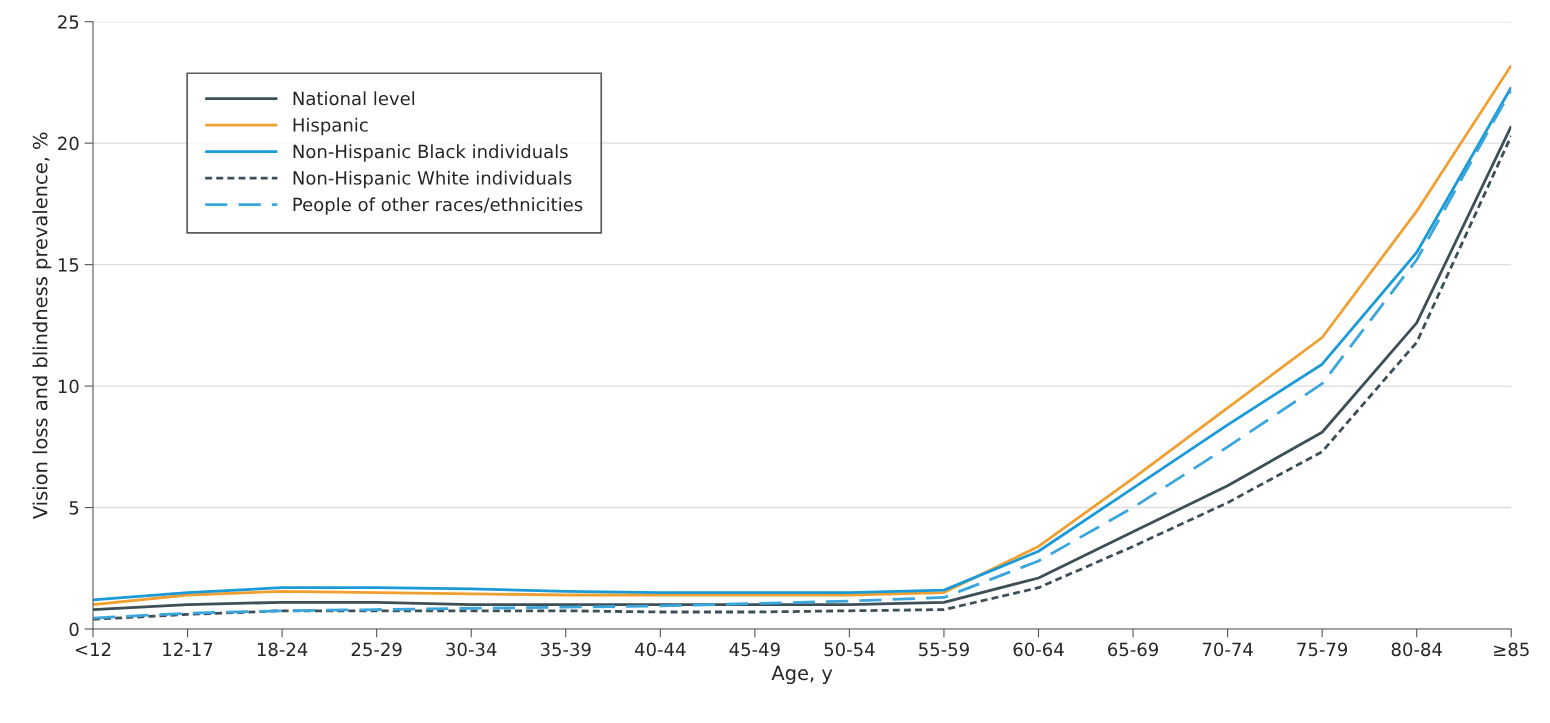  Describe the element at coordinates (944, 649) in the screenshot. I see `x-tick-label: 55-59` at that location.